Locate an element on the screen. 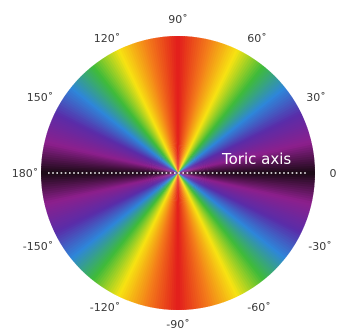  angle-label-neg150: -150˚ is located at coordinates (38, 246).